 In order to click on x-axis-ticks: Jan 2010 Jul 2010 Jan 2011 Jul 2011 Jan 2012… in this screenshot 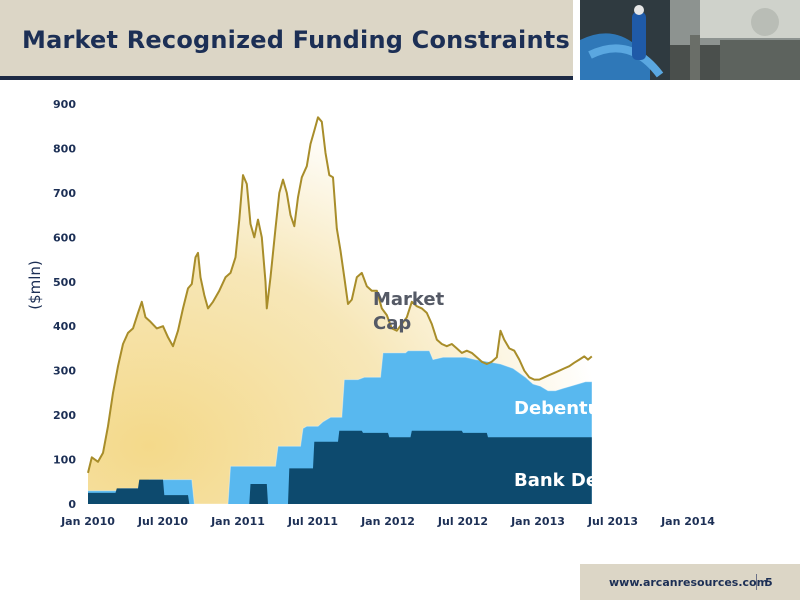, I will do `click(387, 521)`.